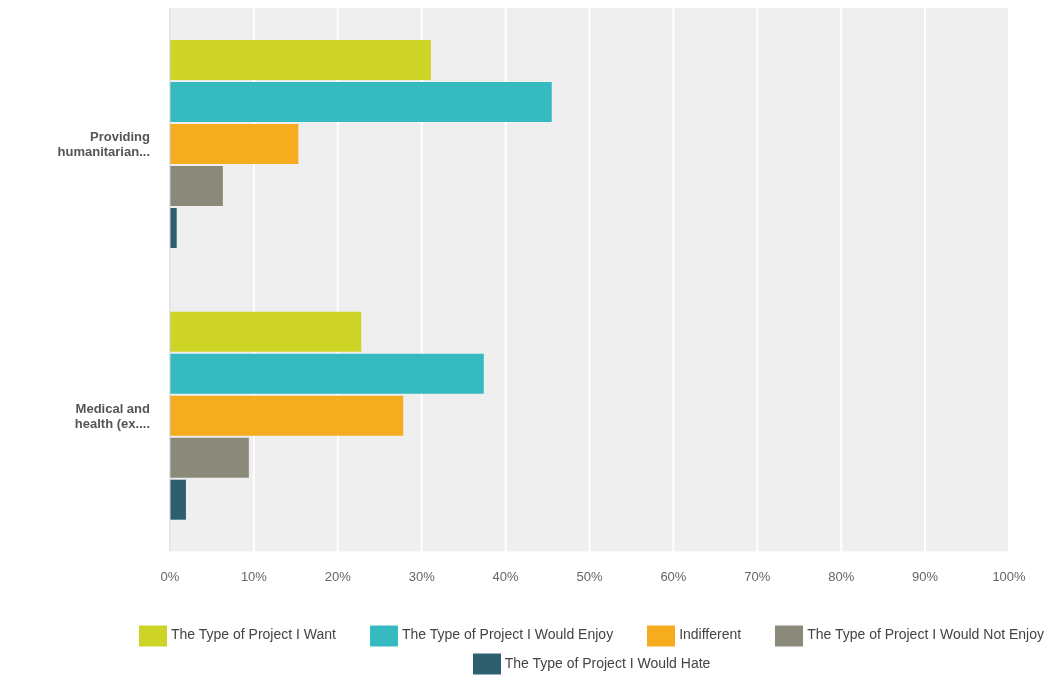 This screenshot has height=696, width=1047. I want to click on x-tick-label: 50%, so click(589, 576).